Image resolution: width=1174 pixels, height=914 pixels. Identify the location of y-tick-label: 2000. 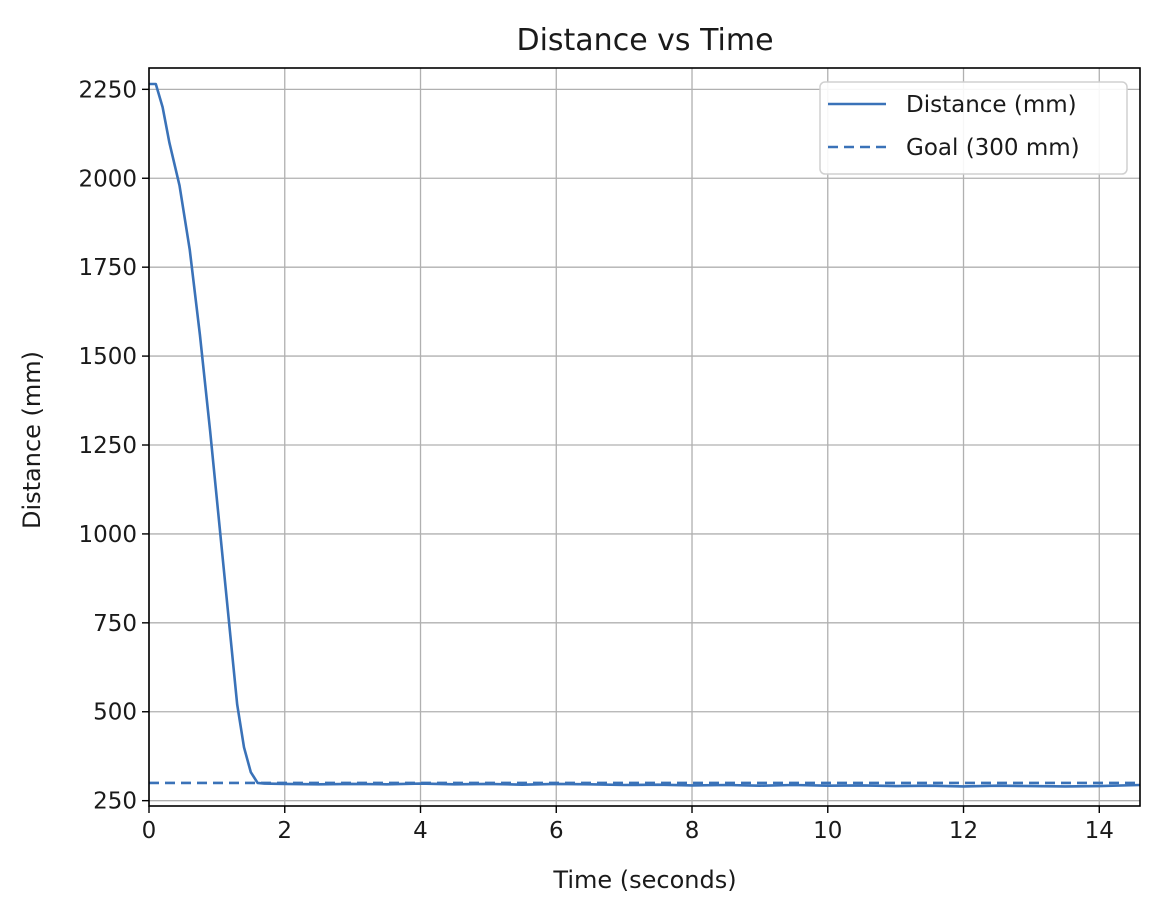
(107, 179).